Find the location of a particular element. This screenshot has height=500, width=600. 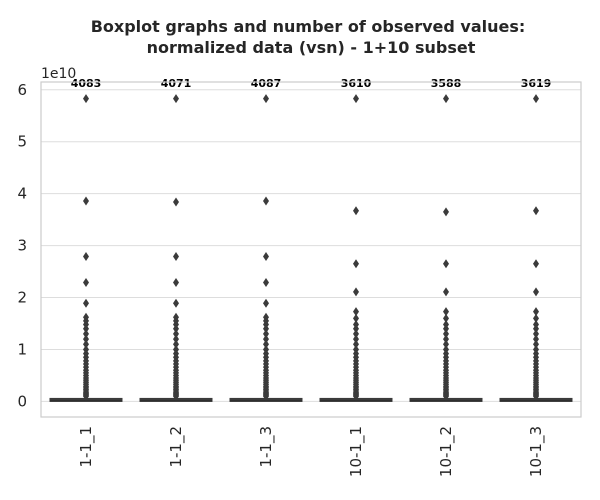

y-tick-label: 2 is located at coordinates (22, 298).